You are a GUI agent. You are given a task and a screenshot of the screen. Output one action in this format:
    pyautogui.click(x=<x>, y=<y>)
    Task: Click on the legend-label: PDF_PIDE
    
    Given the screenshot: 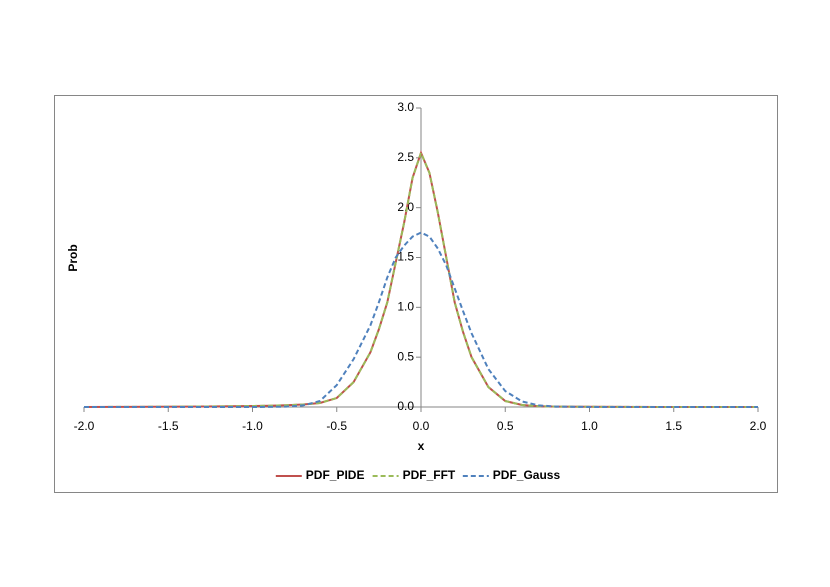 What is the action you would take?
    pyautogui.click(x=335, y=475)
    